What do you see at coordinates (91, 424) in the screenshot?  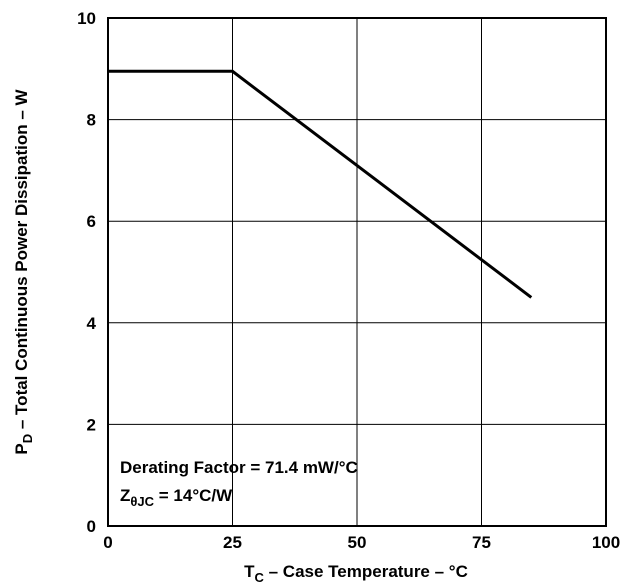 I see `y-tick-label-1: 2` at bounding box center [91, 424].